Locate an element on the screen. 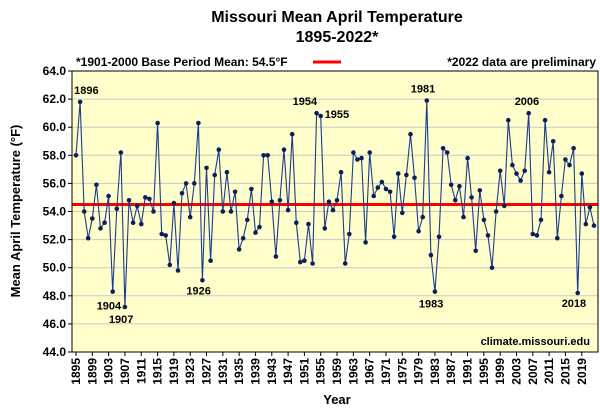  y-tick-label: 50.0 is located at coordinates (55, 268).